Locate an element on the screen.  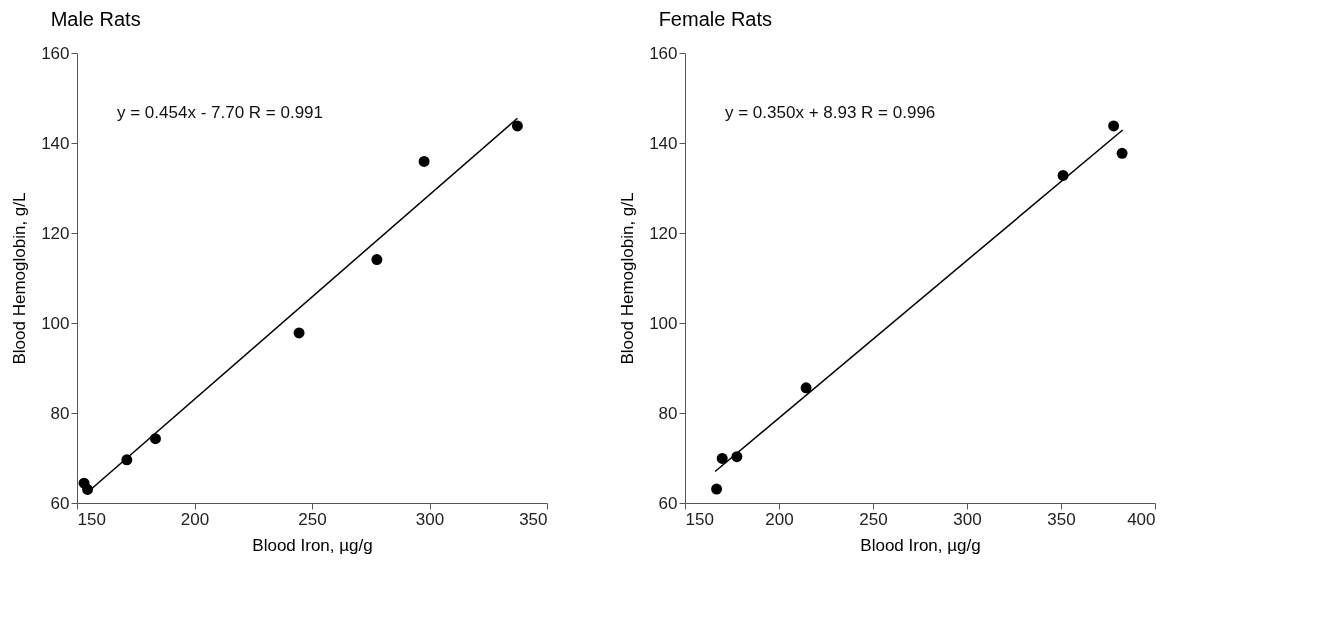
chart-title: Female Rats is located at coordinates (715, 19).